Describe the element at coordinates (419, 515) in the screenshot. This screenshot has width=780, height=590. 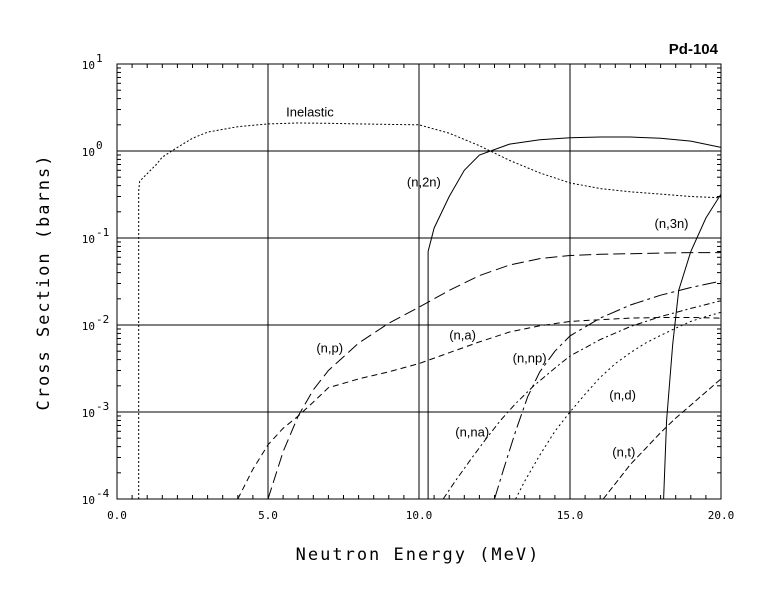
I see `x-tick-label: 10.0` at that location.